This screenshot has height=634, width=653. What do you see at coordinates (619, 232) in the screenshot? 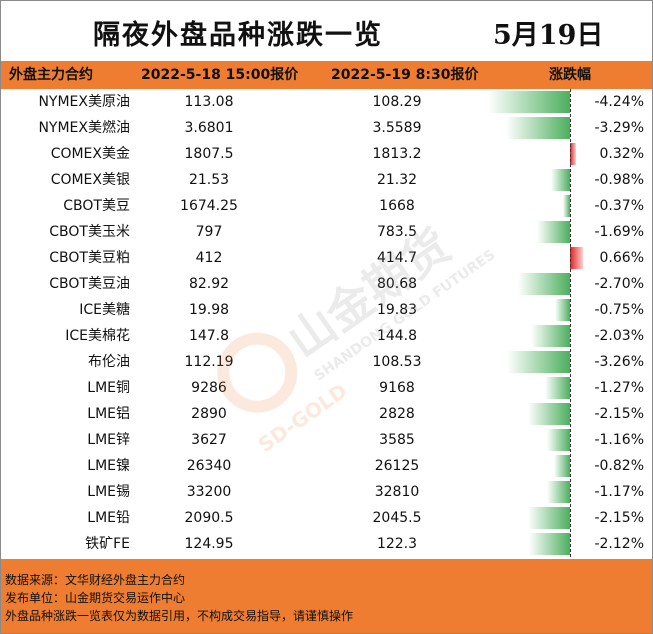
I see `cell-change-pct: -1.69%` at bounding box center [619, 232].